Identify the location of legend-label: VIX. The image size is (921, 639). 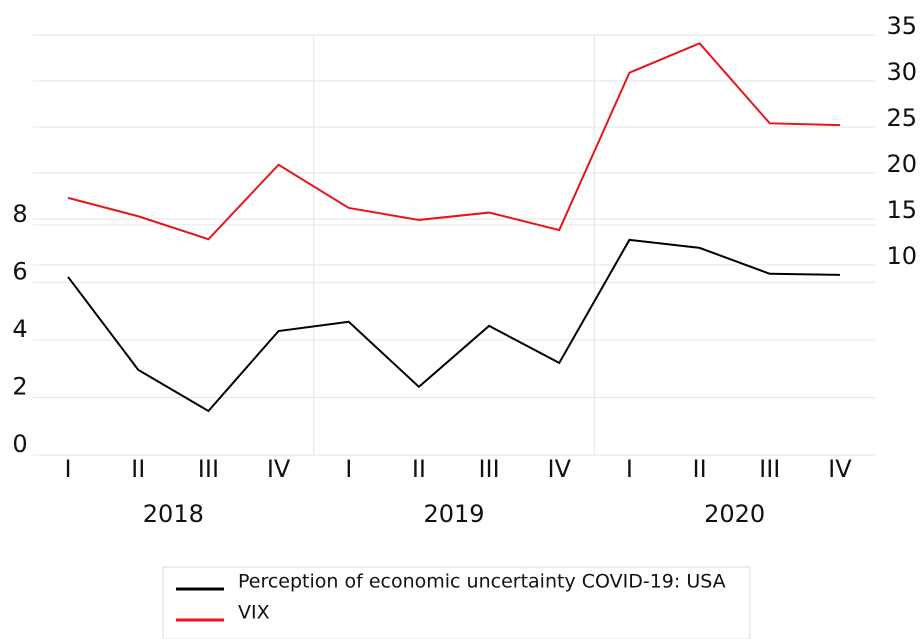
(254, 613).